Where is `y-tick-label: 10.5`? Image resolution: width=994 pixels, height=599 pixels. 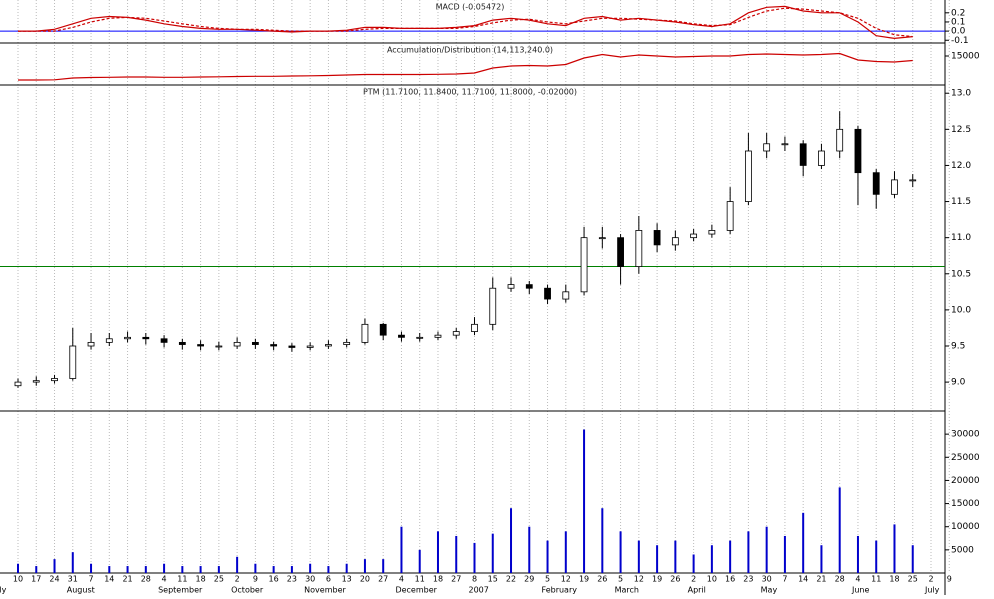 y-tick-label: 10.5 is located at coordinates (961, 274).